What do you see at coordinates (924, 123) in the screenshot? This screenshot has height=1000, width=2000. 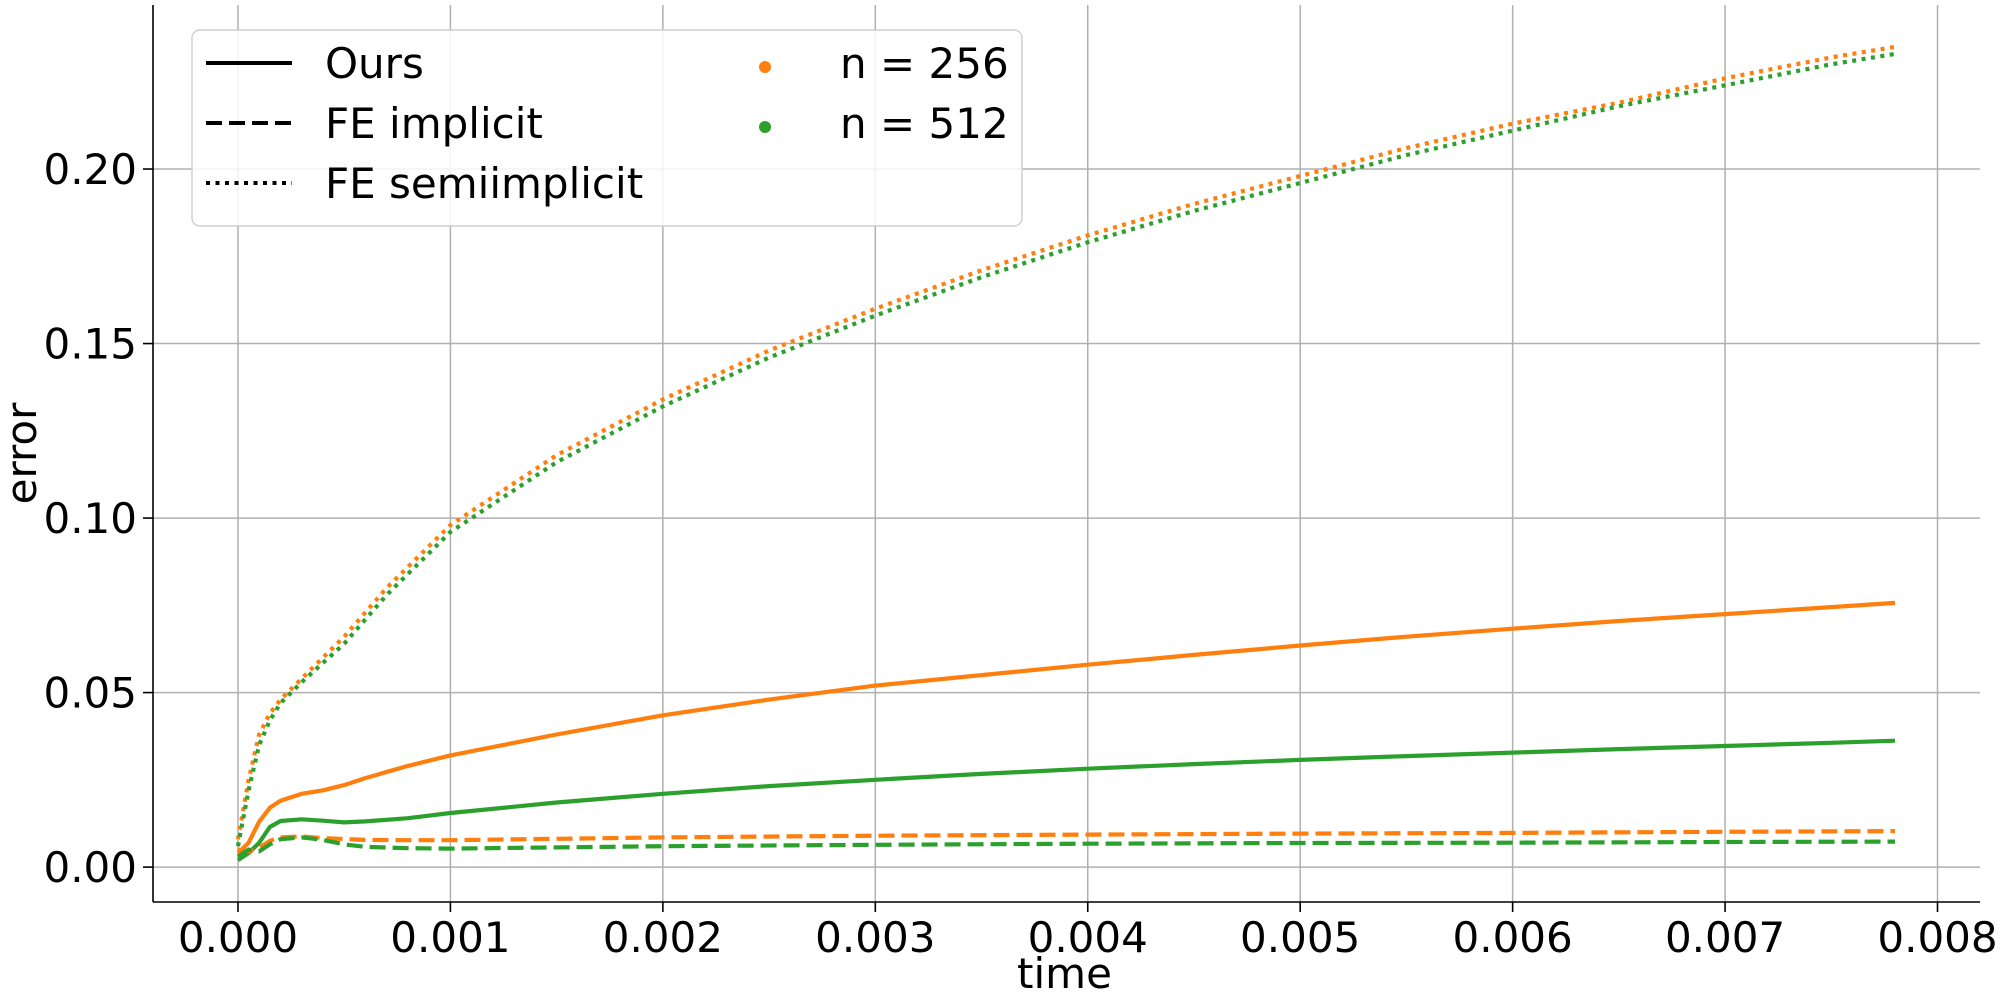 I see `legend-label: n = 512` at bounding box center [924, 123].